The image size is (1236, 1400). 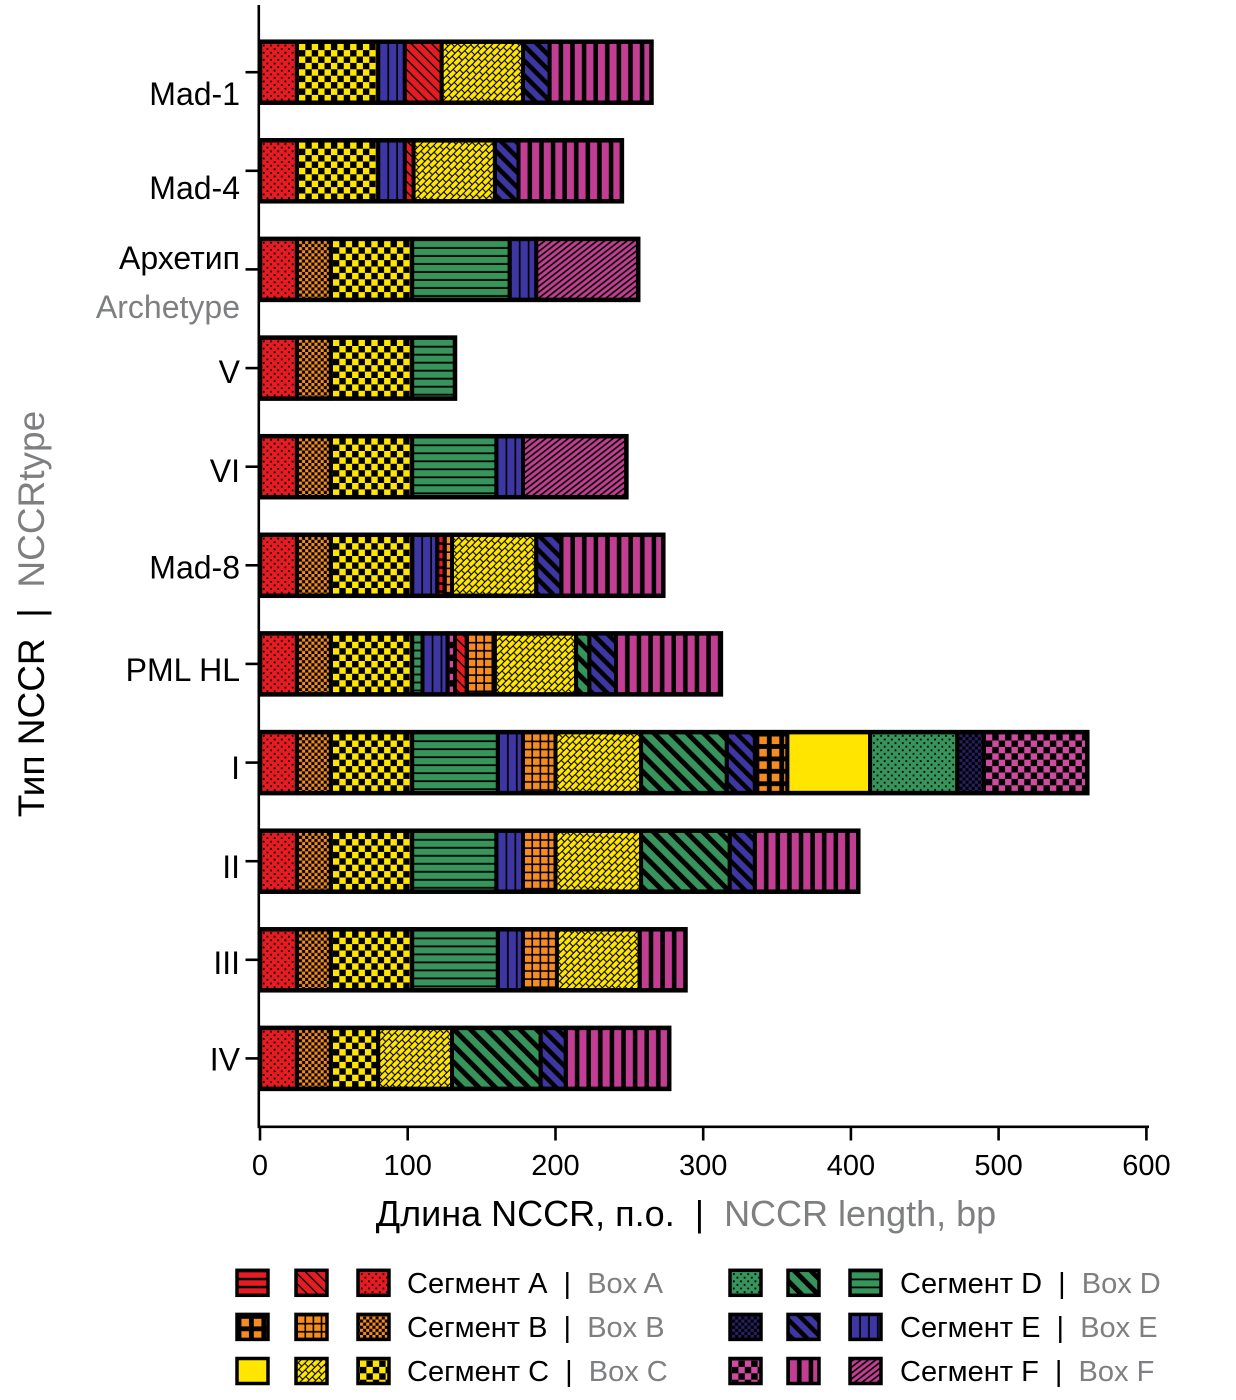 What do you see at coordinates (535, 1284) in the screenshot?
I see `svg-text: Сегмент А | Box A` at bounding box center [535, 1284].